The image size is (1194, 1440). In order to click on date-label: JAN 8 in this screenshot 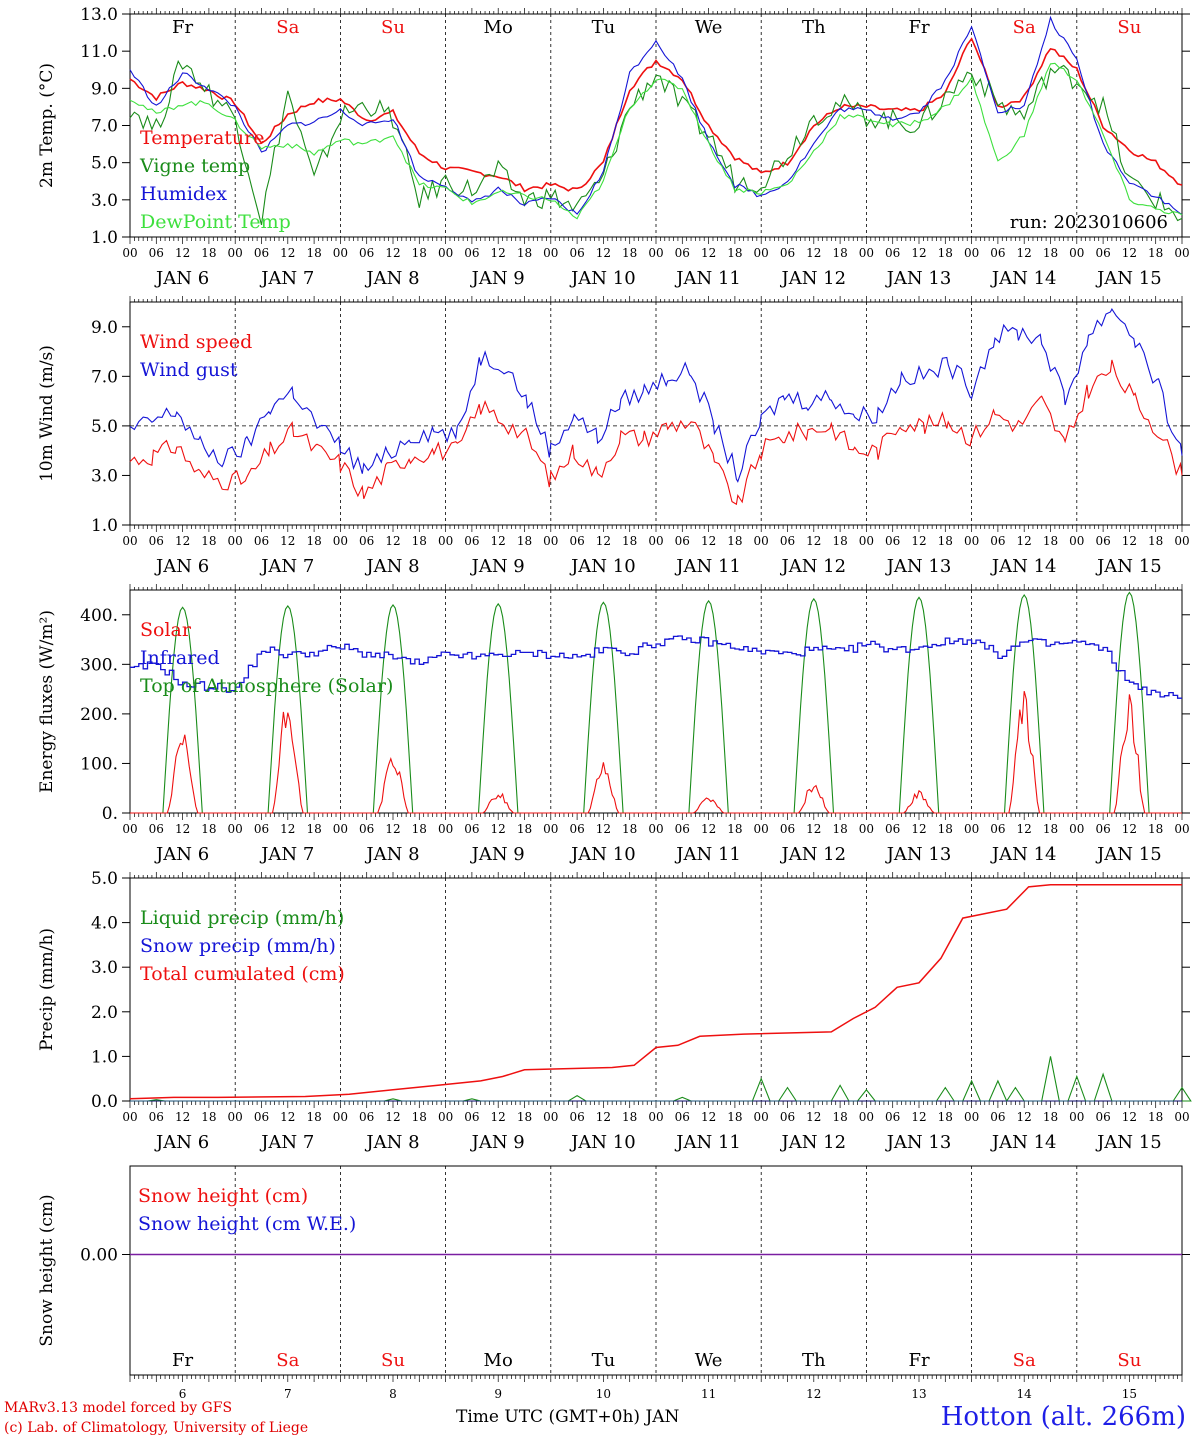, I will do `click(391, 278)`.